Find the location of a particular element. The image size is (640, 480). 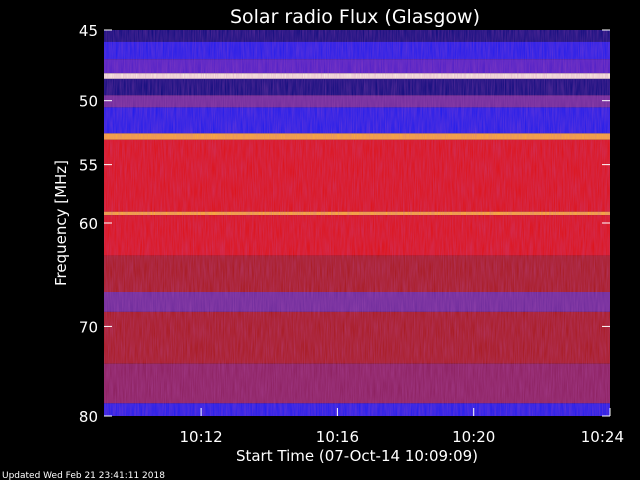

x-tick-label: 10:12 is located at coordinates (200, 437).